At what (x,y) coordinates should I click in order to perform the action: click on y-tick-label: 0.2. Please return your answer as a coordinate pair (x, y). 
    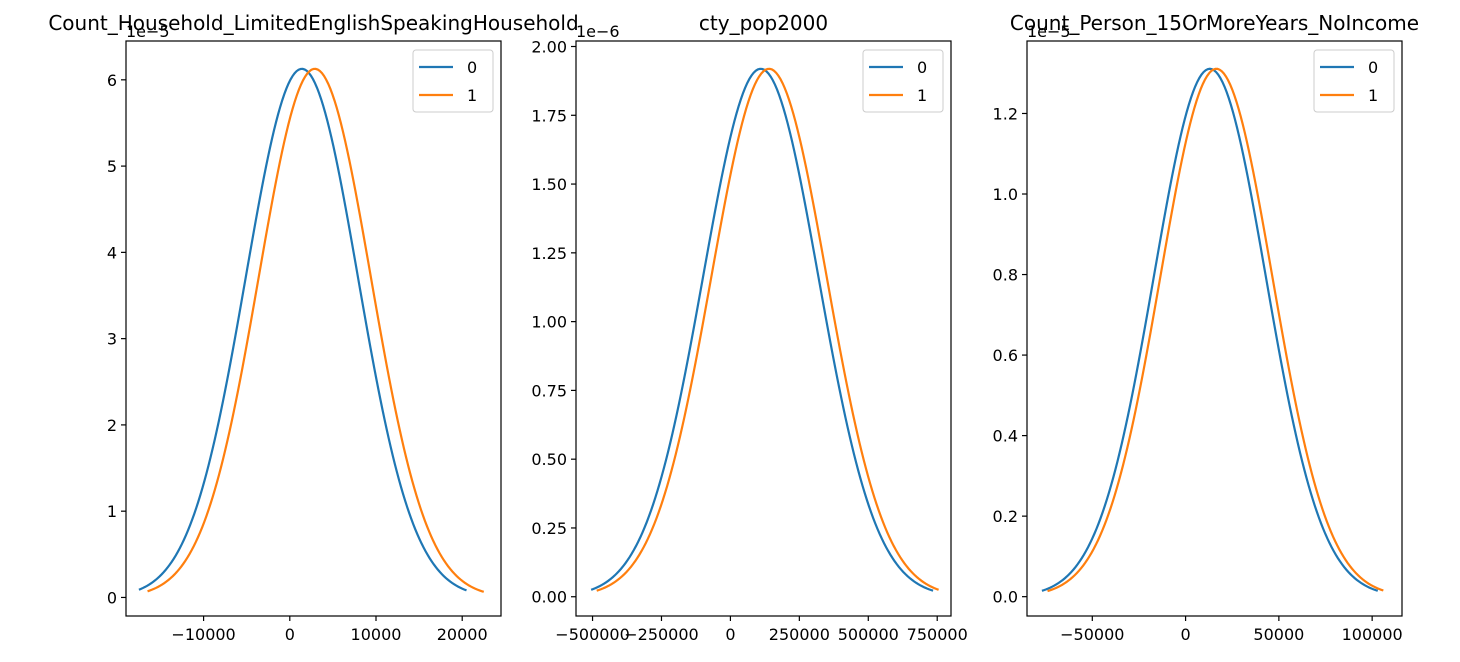
    Looking at the image, I should click on (1005, 516).